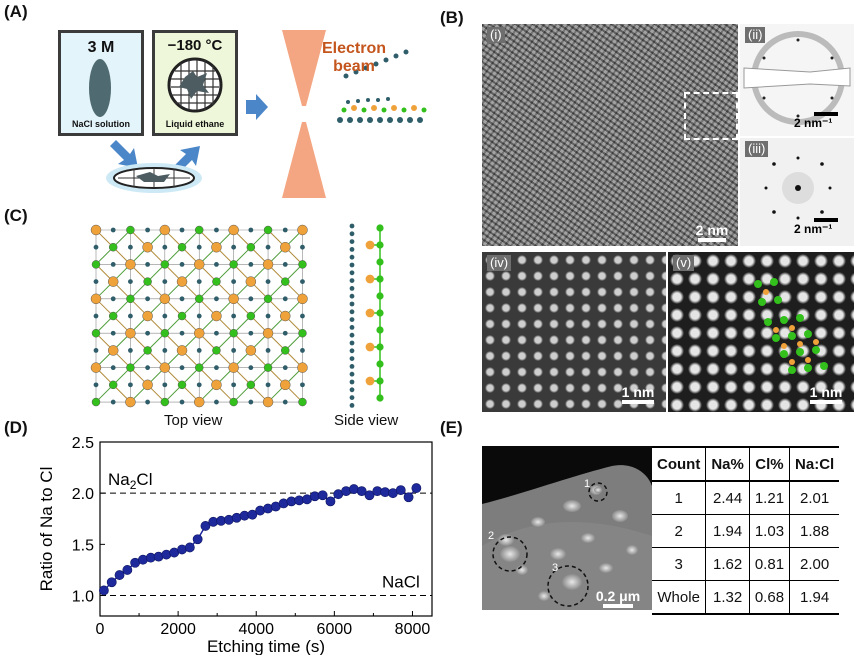 This screenshot has width=854, height=655. Describe the element at coordinates (816, 227) in the screenshot. I see `scale-bar-iii: 2 nm⁻¹` at that location.